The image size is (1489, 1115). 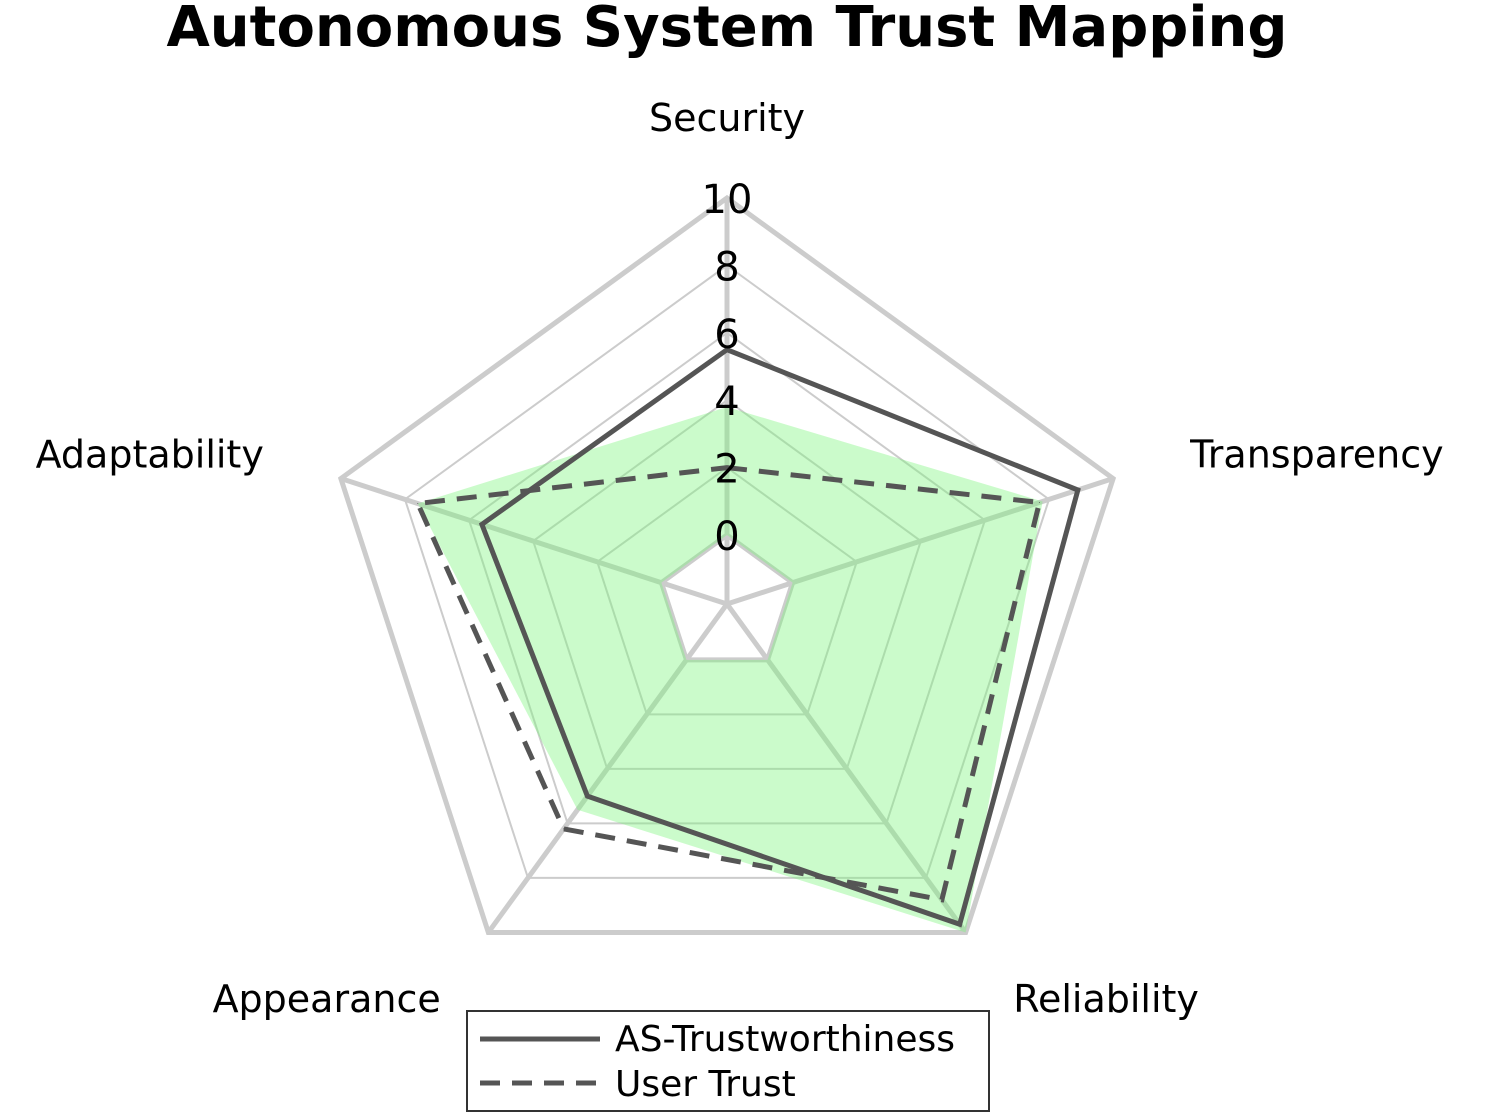 I want to click on r-tick-label-10: 10, so click(x=727, y=200).